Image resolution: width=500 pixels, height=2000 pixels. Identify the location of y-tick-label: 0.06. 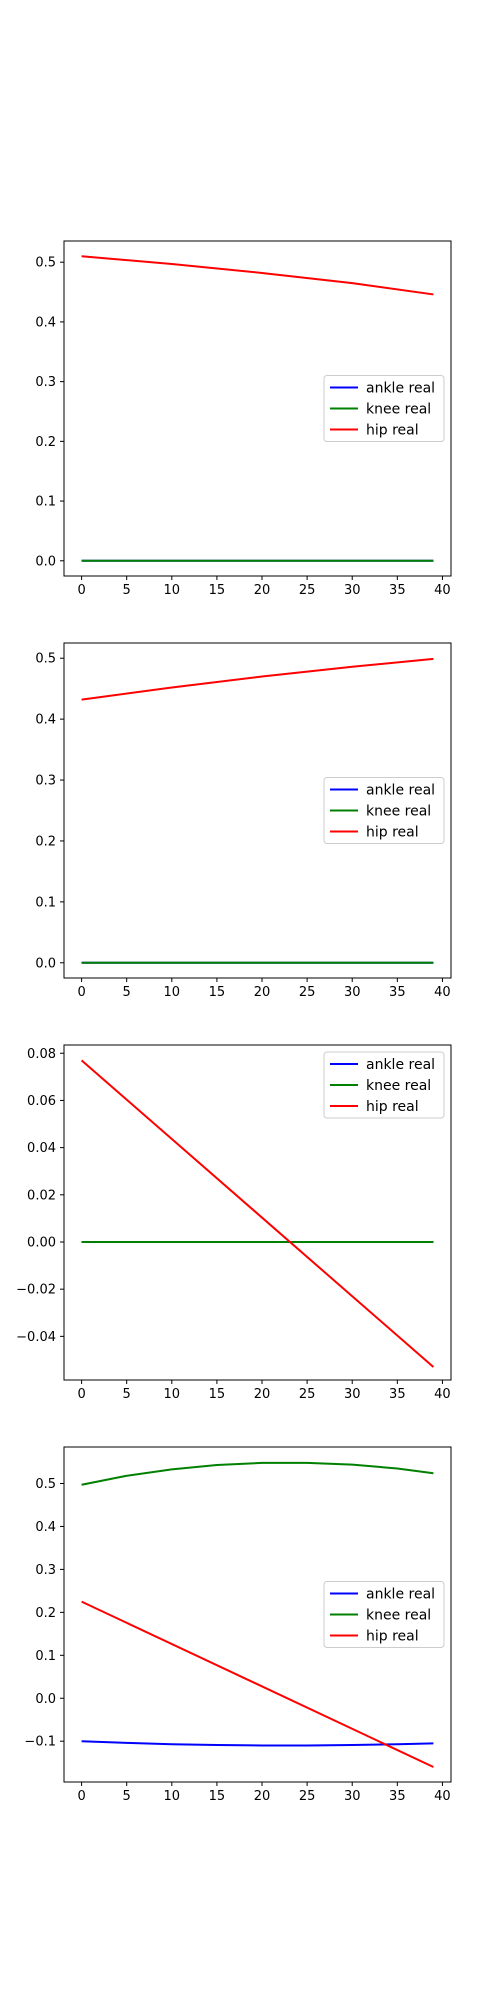
(41, 1101).